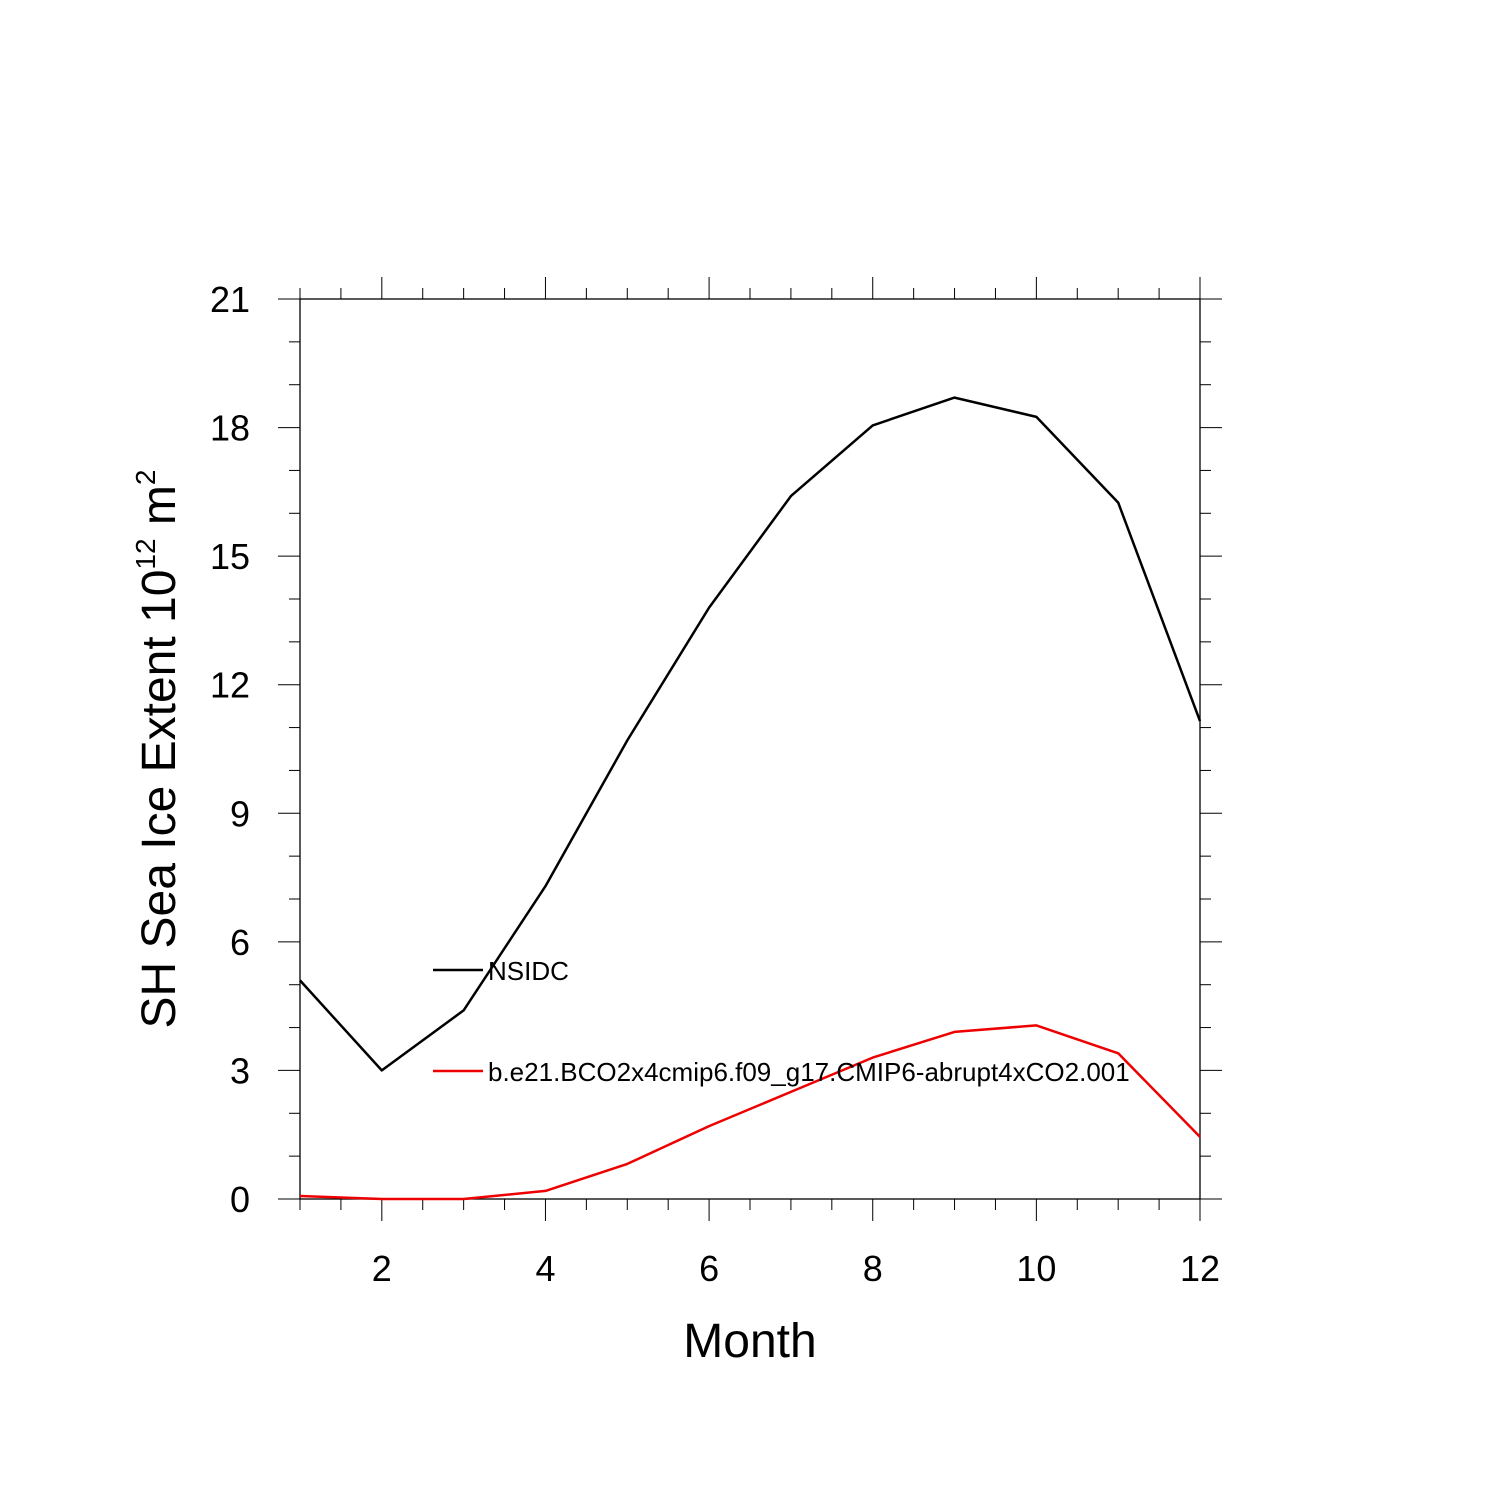 This screenshot has width=1500, height=1500. What do you see at coordinates (240, 813) in the screenshot?
I see `y-tick-label: 9` at bounding box center [240, 813].